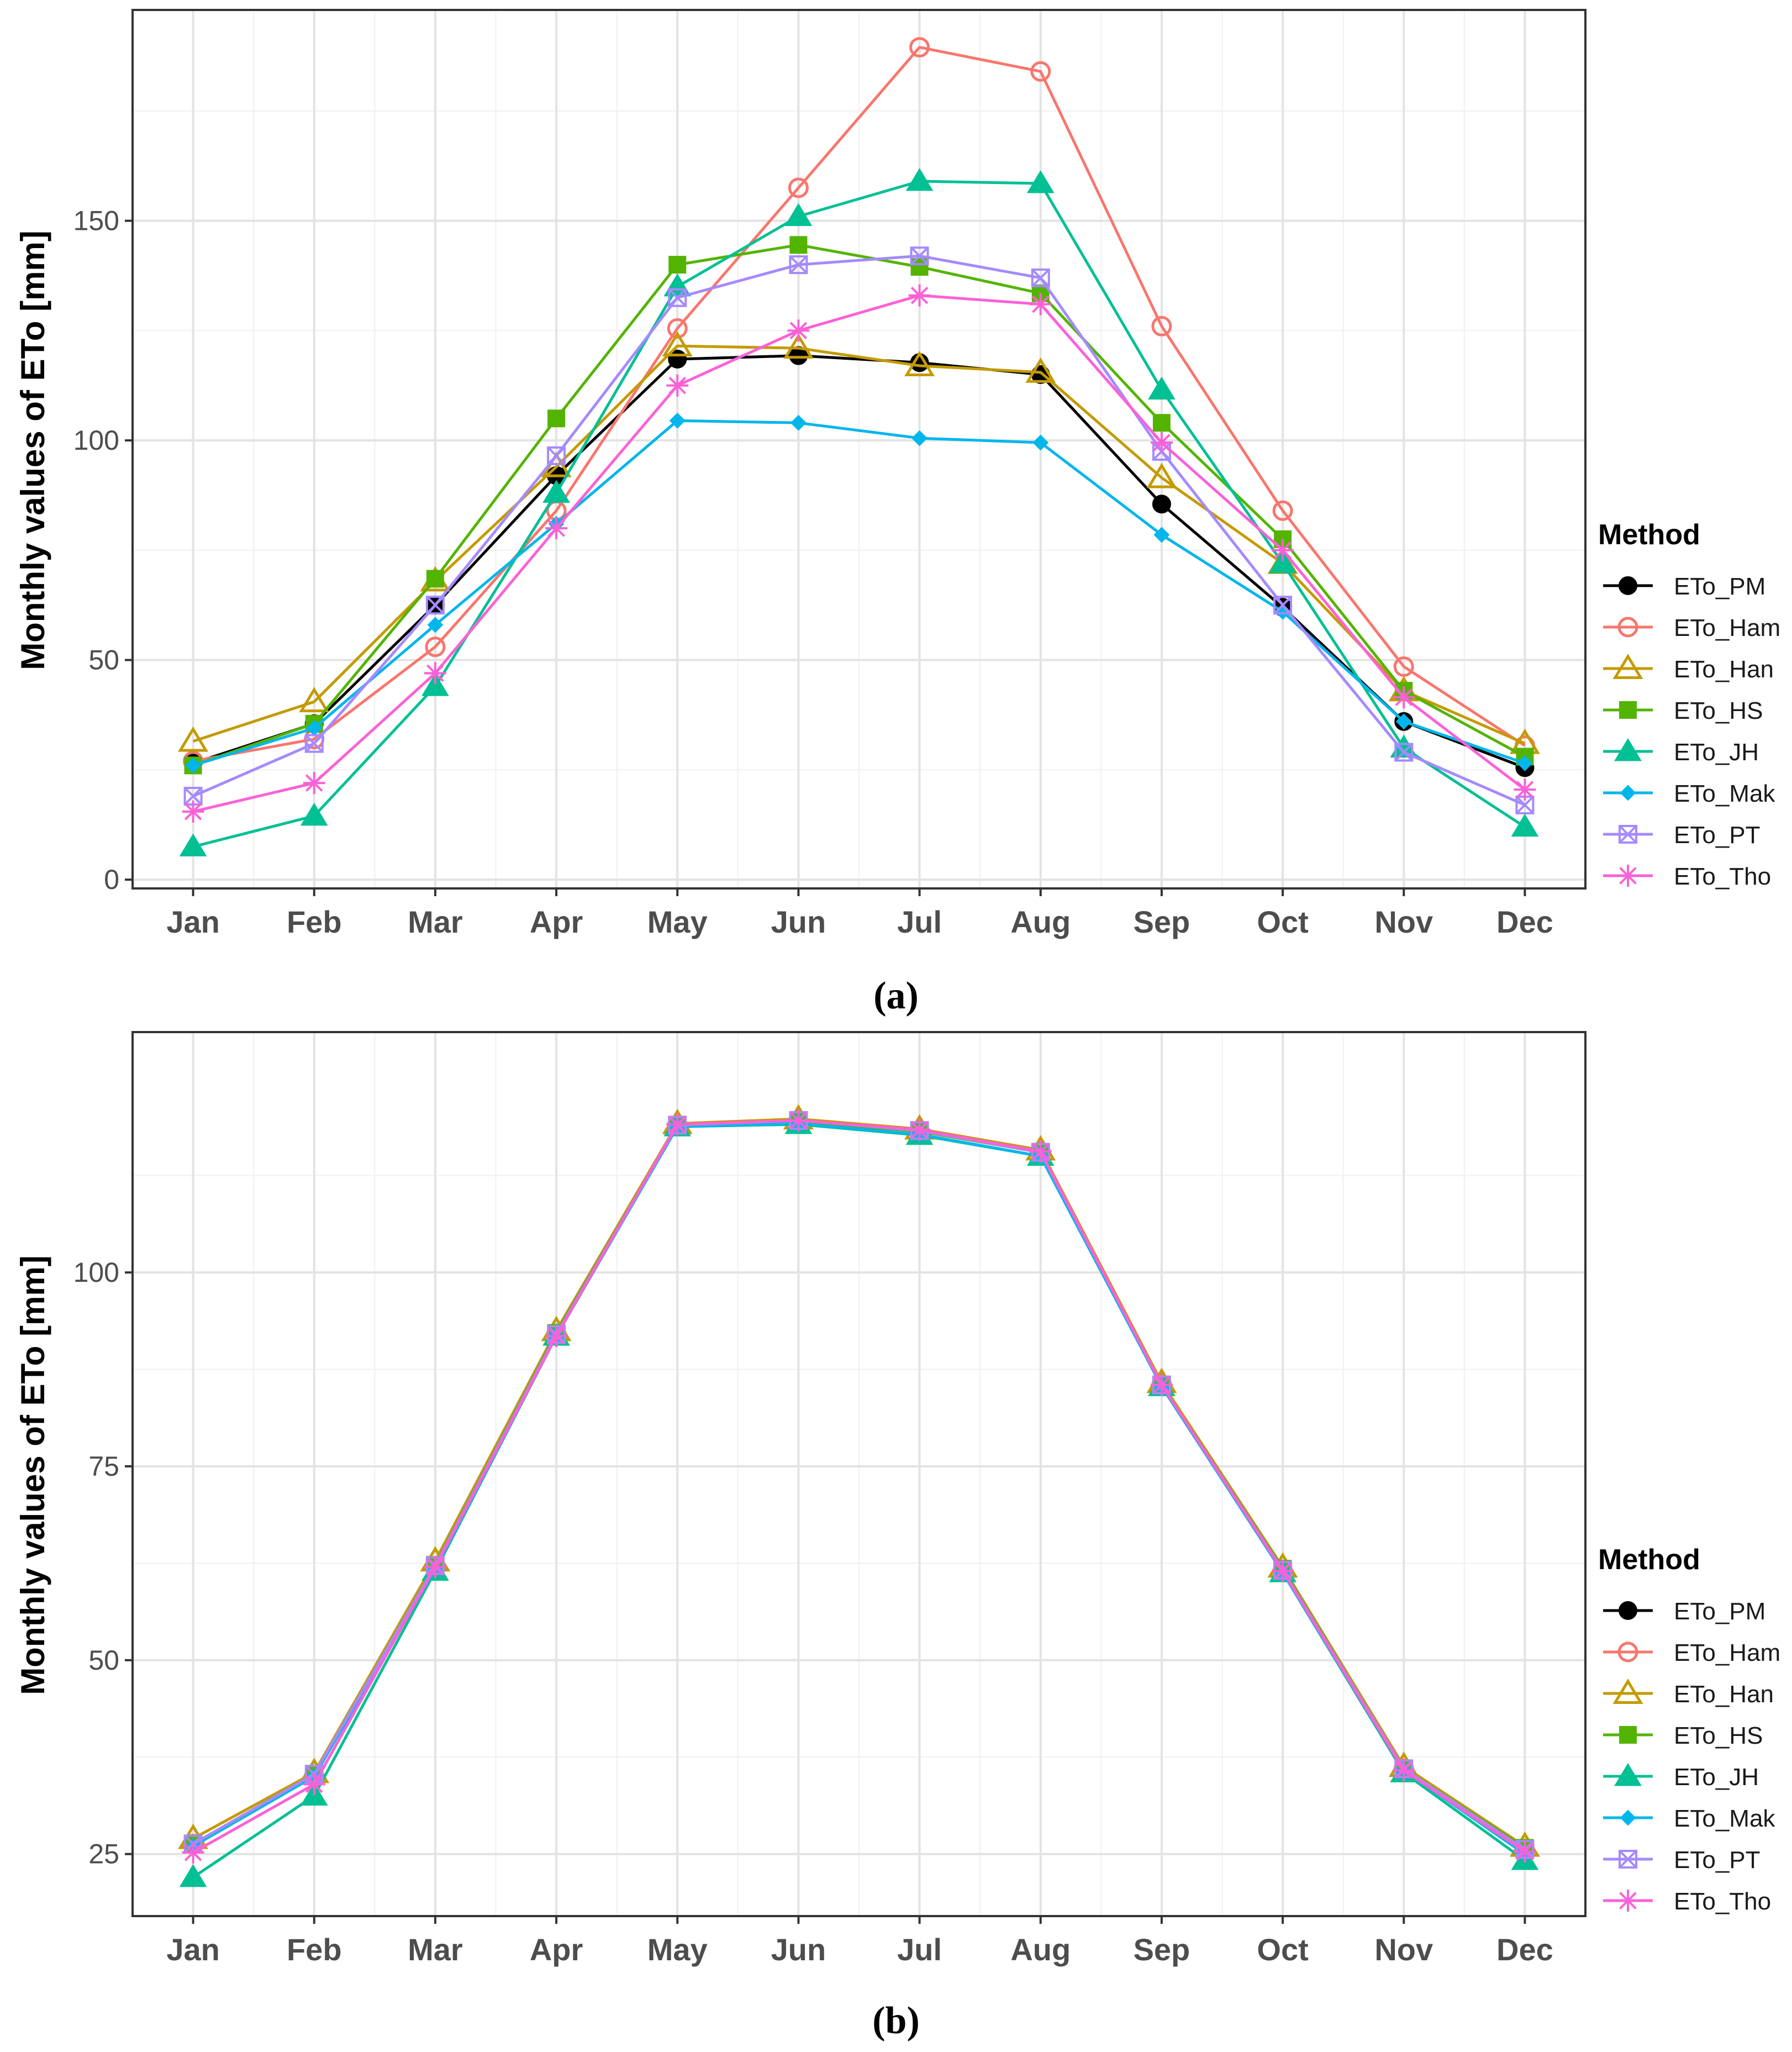 The height and width of the screenshot is (2052, 1792). What do you see at coordinates (1689, 1818) in the screenshot?
I see `legend-item-ETo_Mak: ETo_Mak` at bounding box center [1689, 1818].